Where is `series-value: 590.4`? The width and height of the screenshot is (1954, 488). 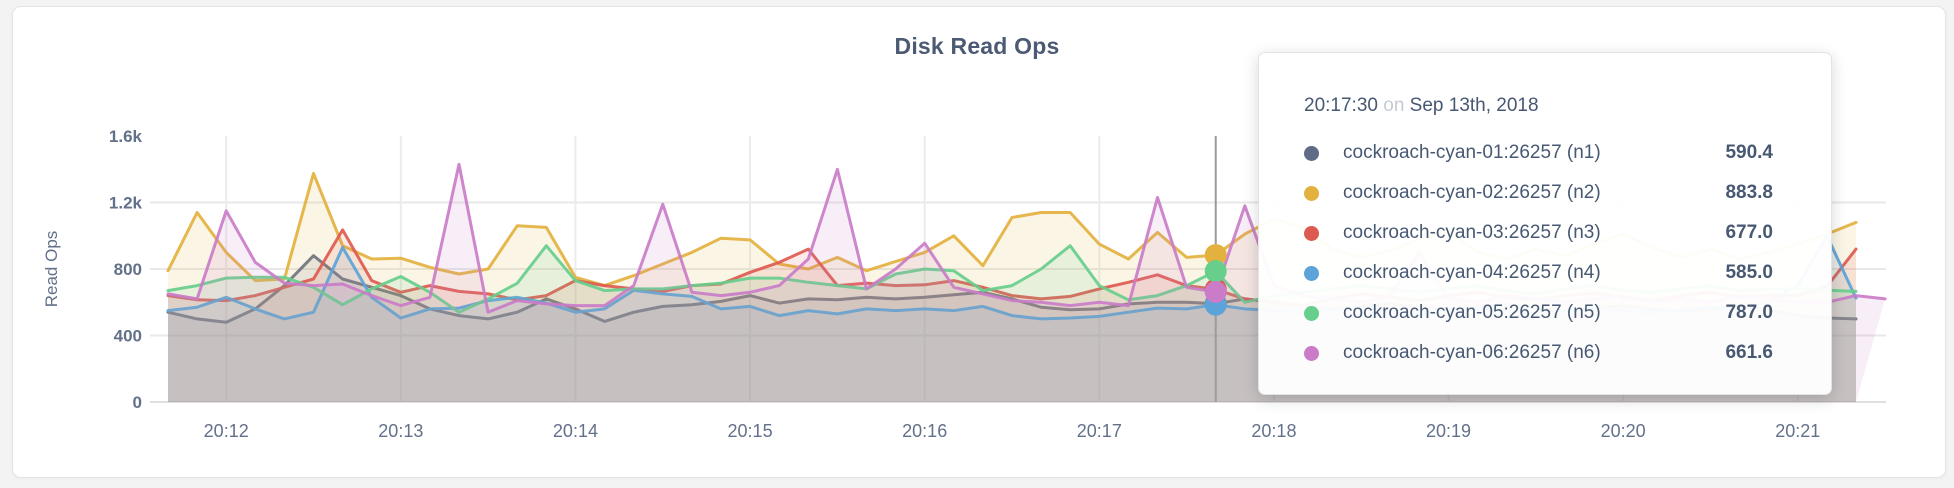 series-value: 590.4 is located at coordinates (1749, 152).